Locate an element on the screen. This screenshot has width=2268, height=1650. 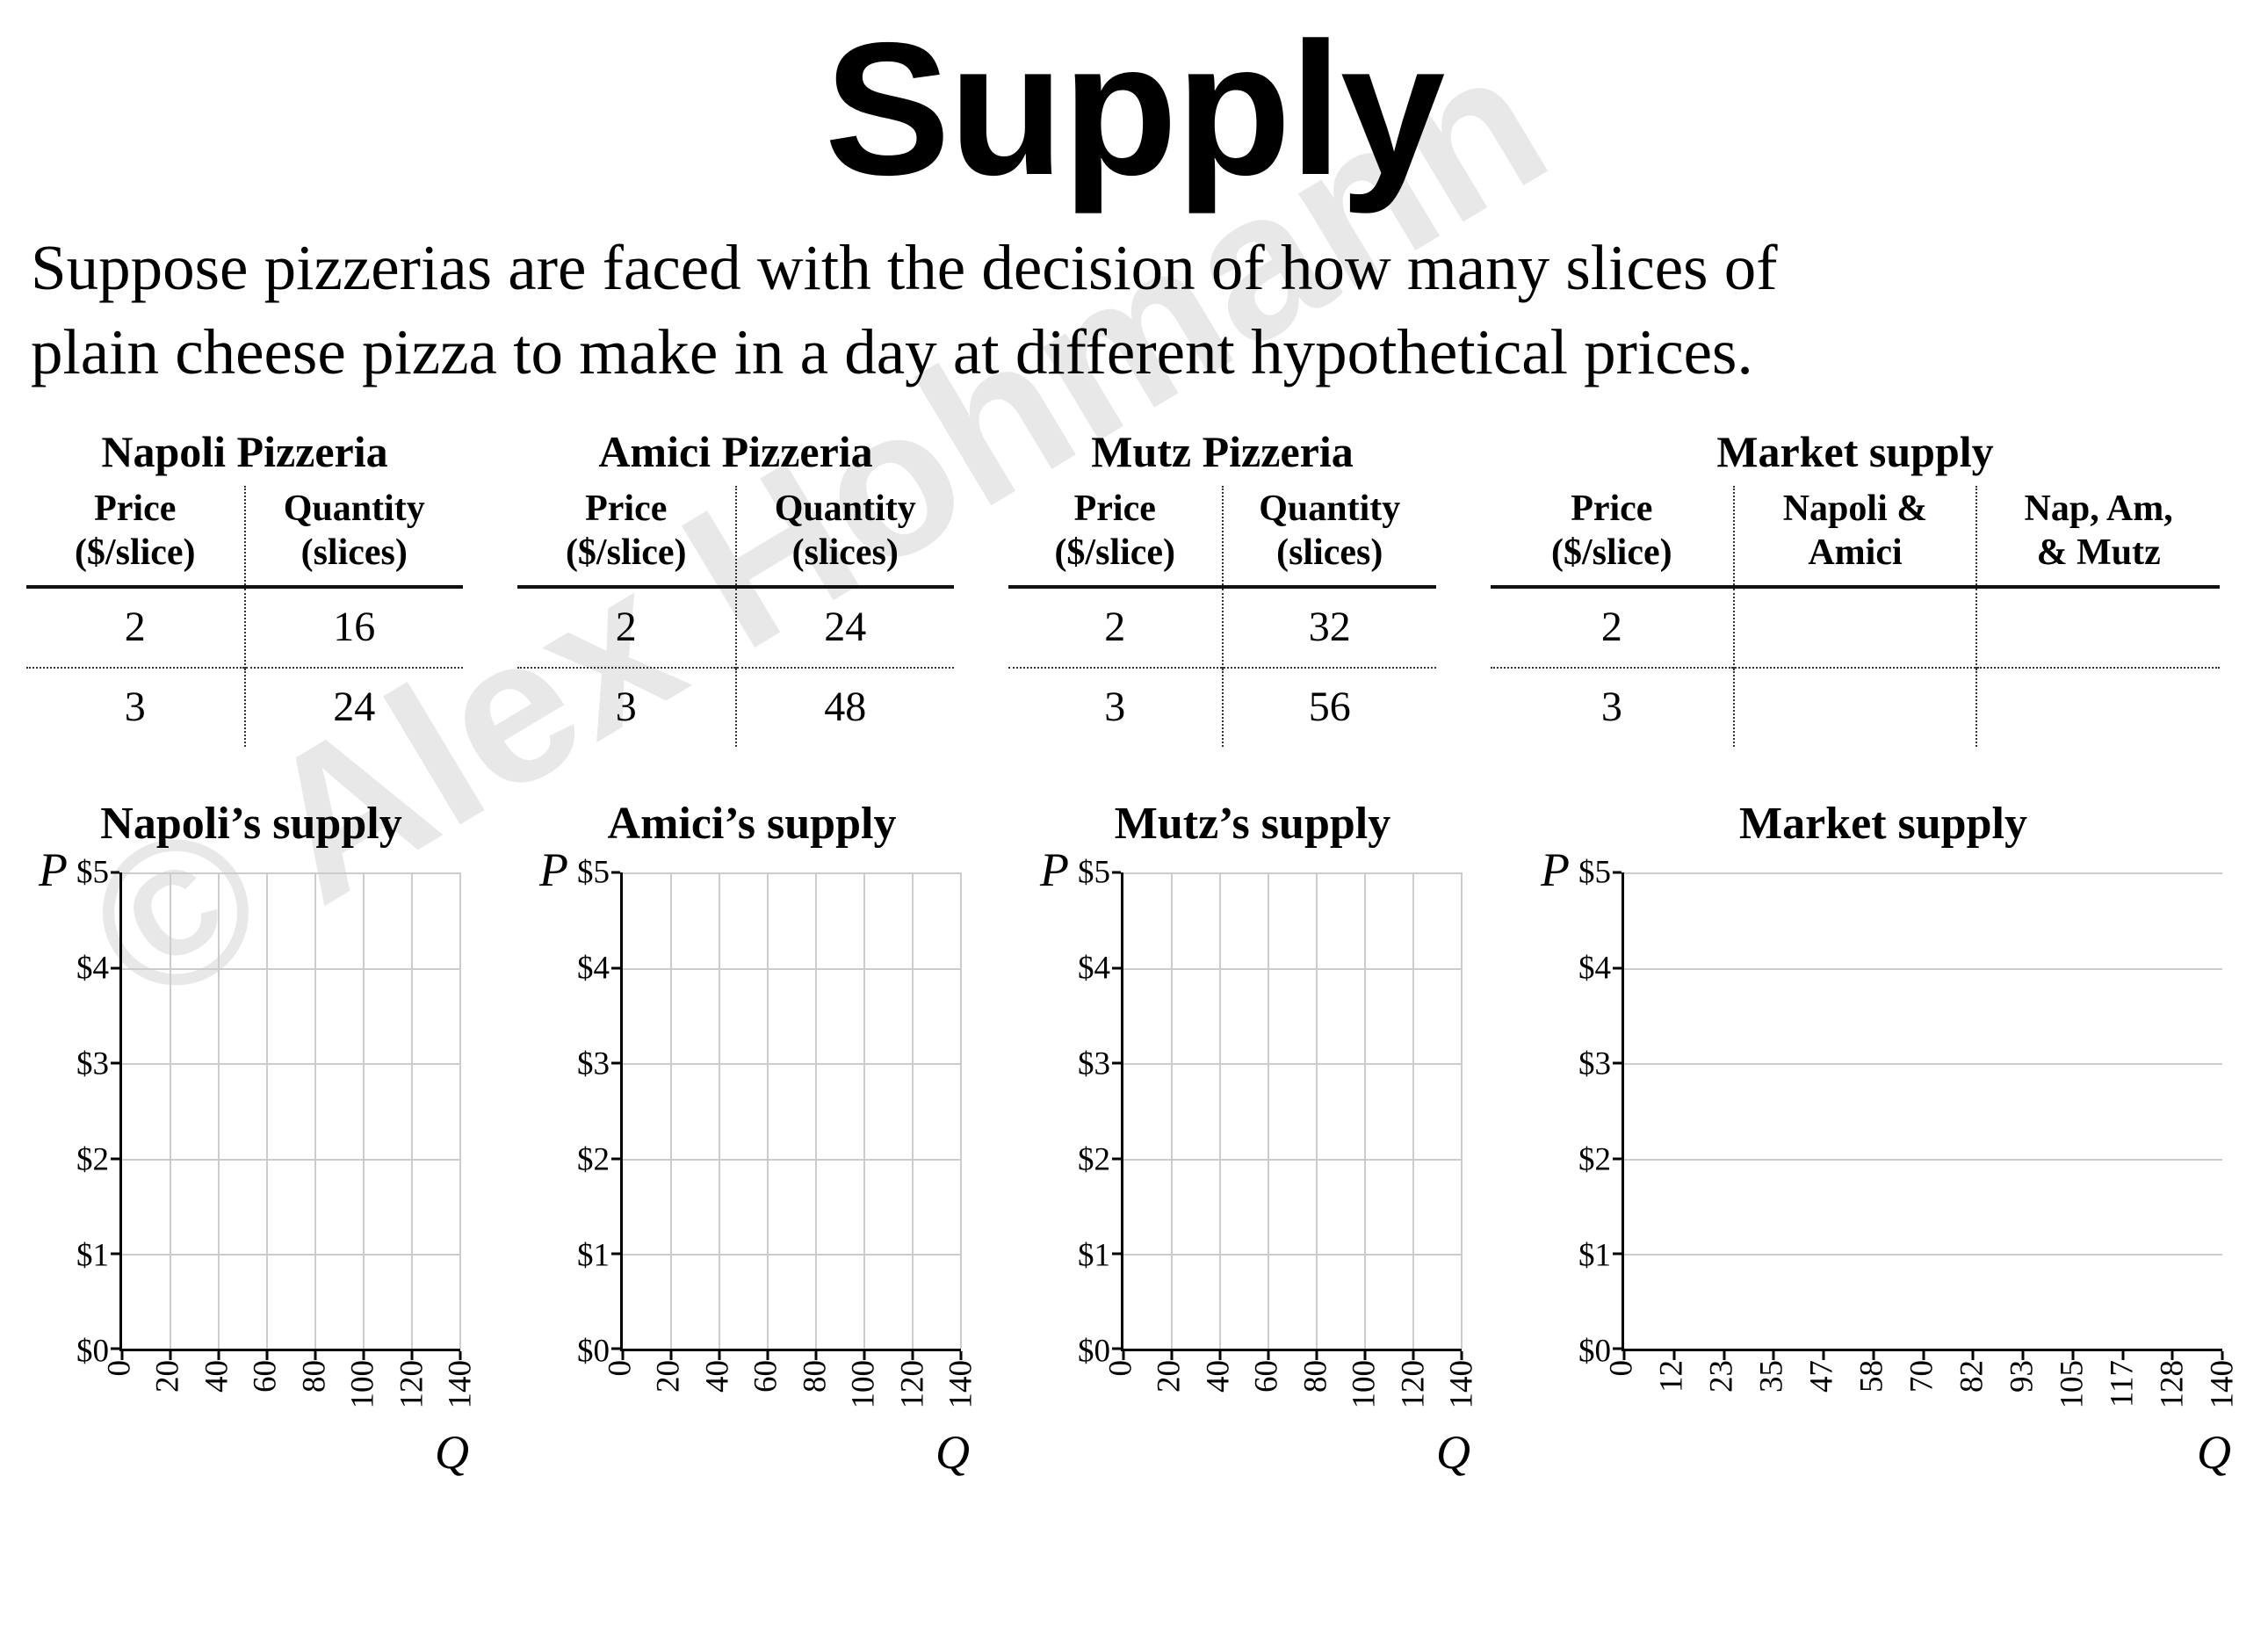
chart-title: Amici’s supply is located at coordinates (752, 824).